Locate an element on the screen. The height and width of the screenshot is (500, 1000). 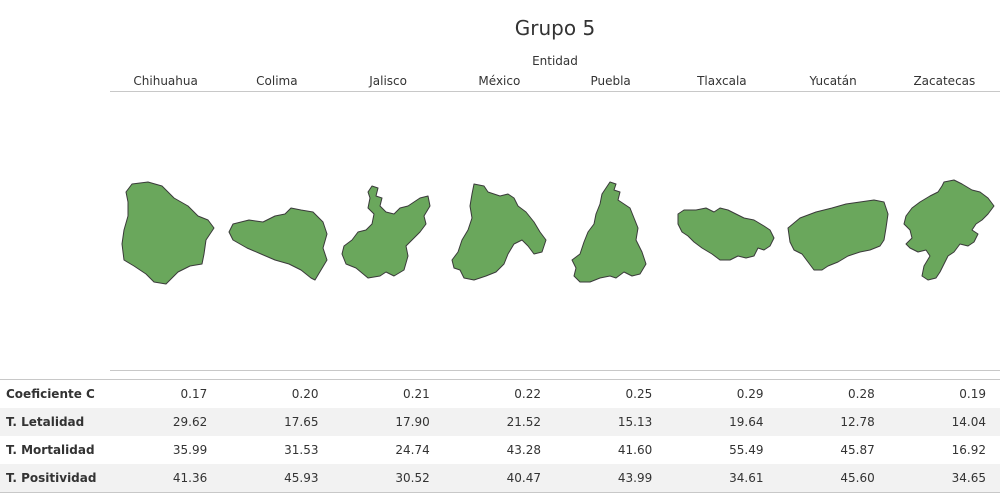
state-shape-colima is located at coordinates (278, 244).